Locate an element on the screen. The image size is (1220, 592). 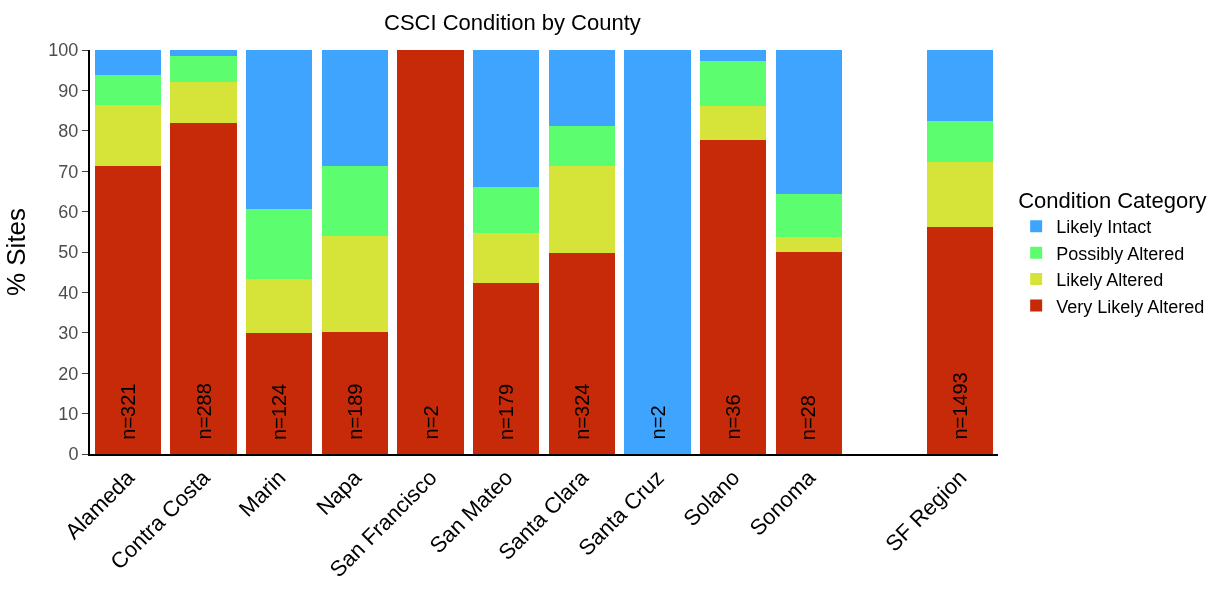
annotation: n=28 is located at coordinates (808, 418).